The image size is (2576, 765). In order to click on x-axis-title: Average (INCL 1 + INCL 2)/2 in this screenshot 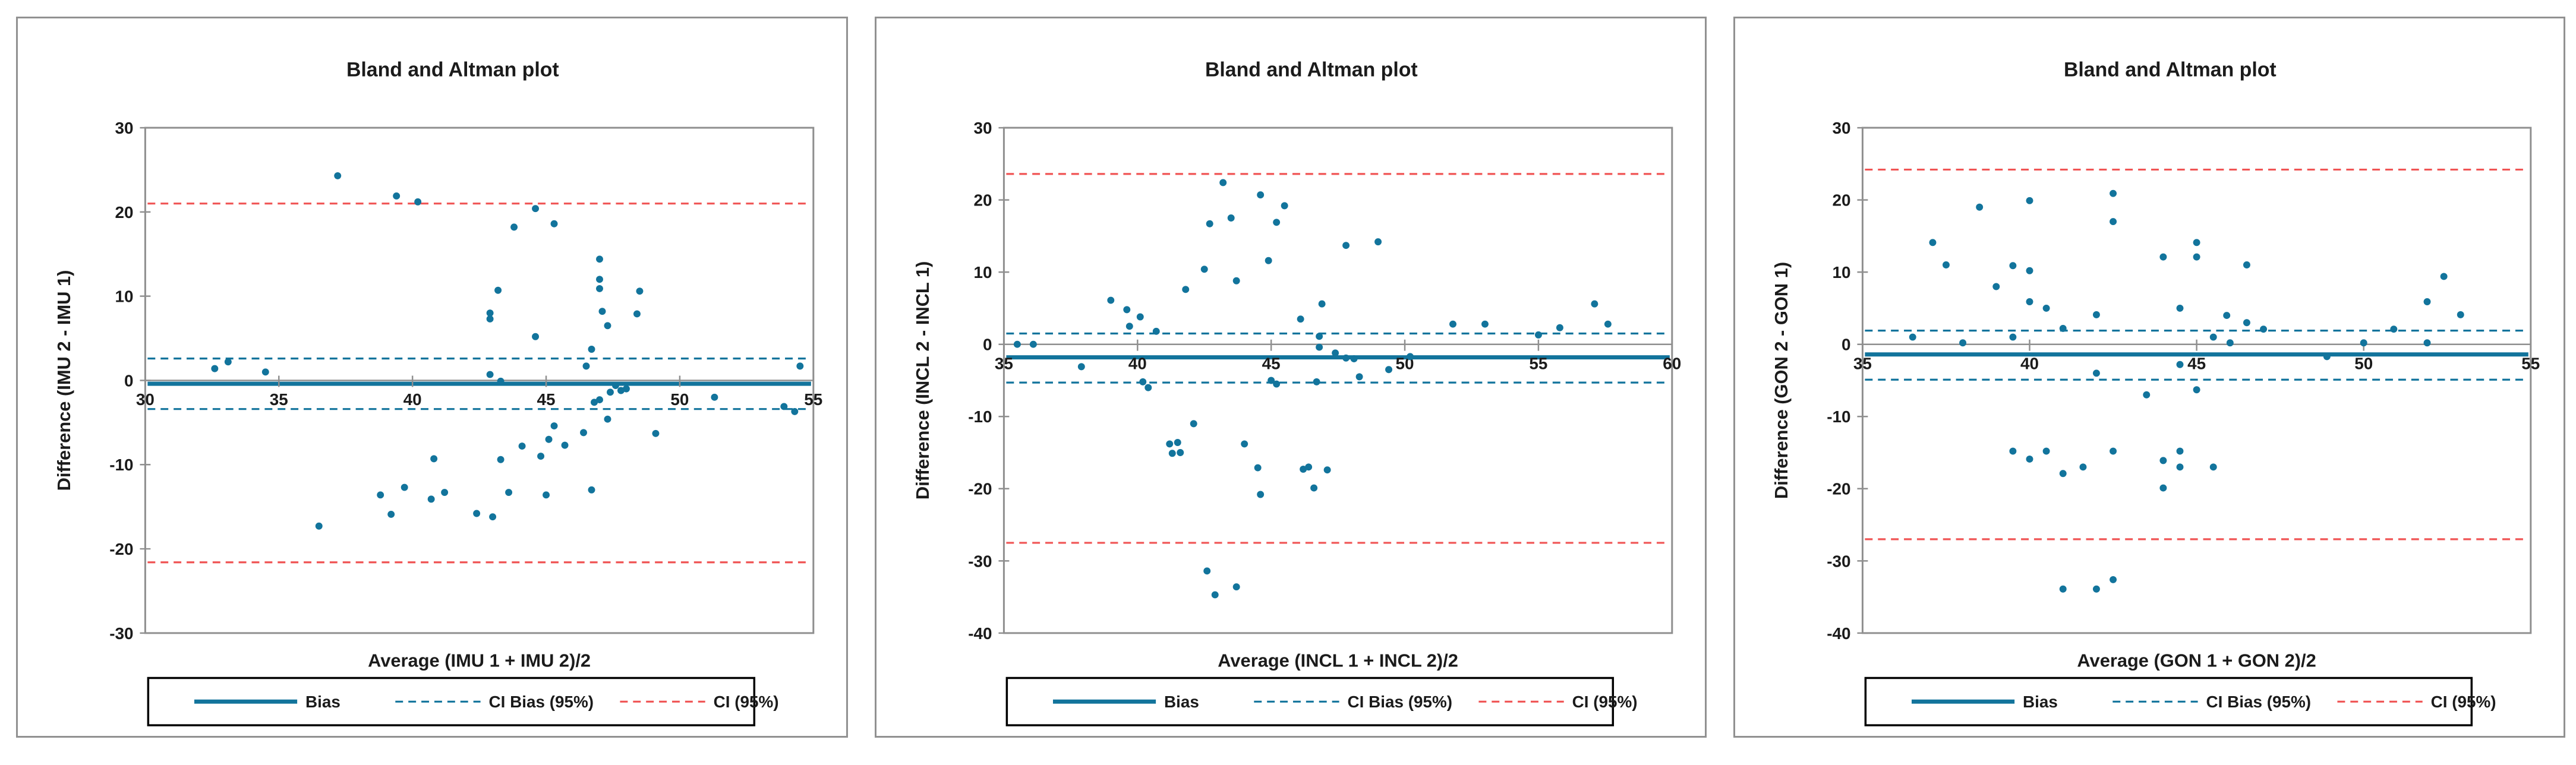, I will do `click(1338, 661)`.